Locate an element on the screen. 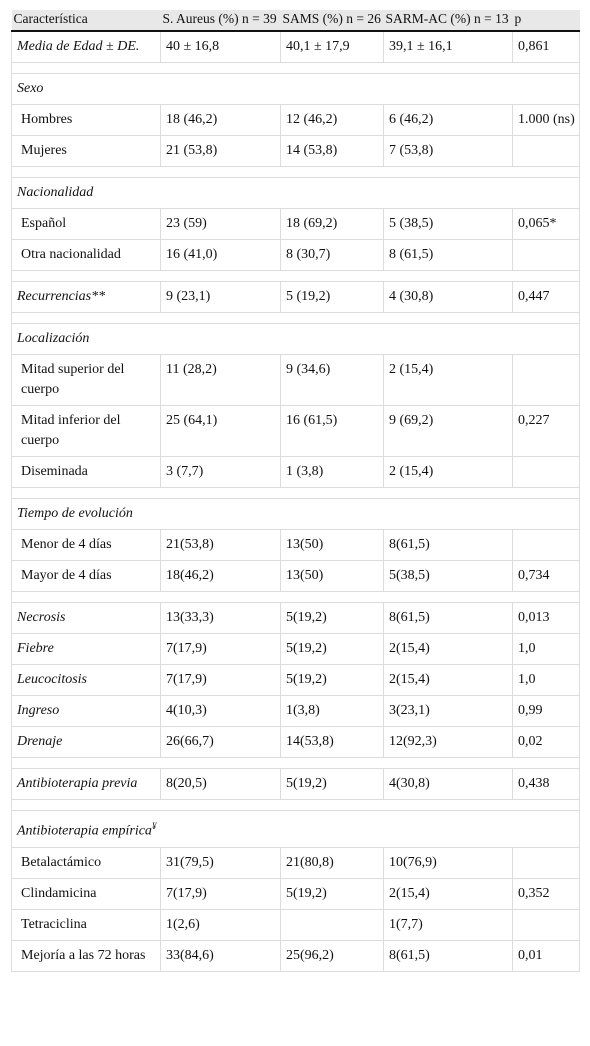 The image size is (590, 1046). cell: 2 (15,4) is located at coordinates (448, 472).